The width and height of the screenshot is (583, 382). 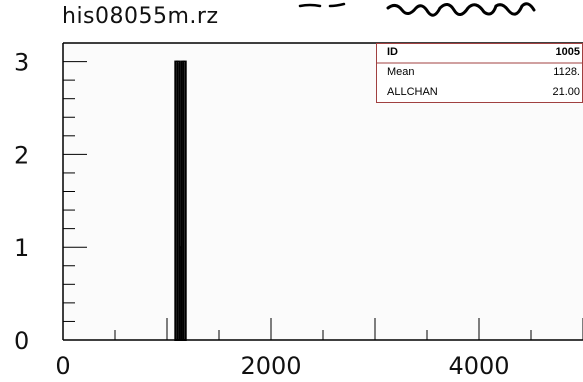 What do you see at coordinates (566, 92) in the screenshot?
I see `stats-value-allchan: 21.00` at bounding box center [566, 92].